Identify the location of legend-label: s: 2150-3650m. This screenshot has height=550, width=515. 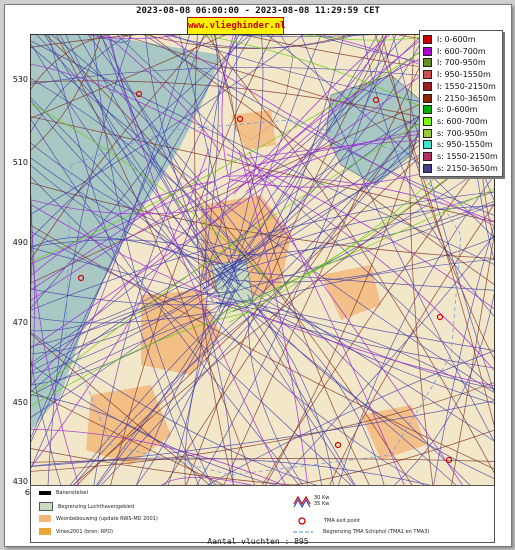
(467, 168).